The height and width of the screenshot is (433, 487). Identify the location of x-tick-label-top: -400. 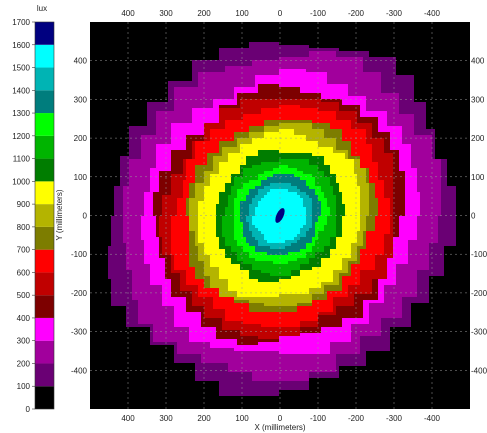
(432, 13).